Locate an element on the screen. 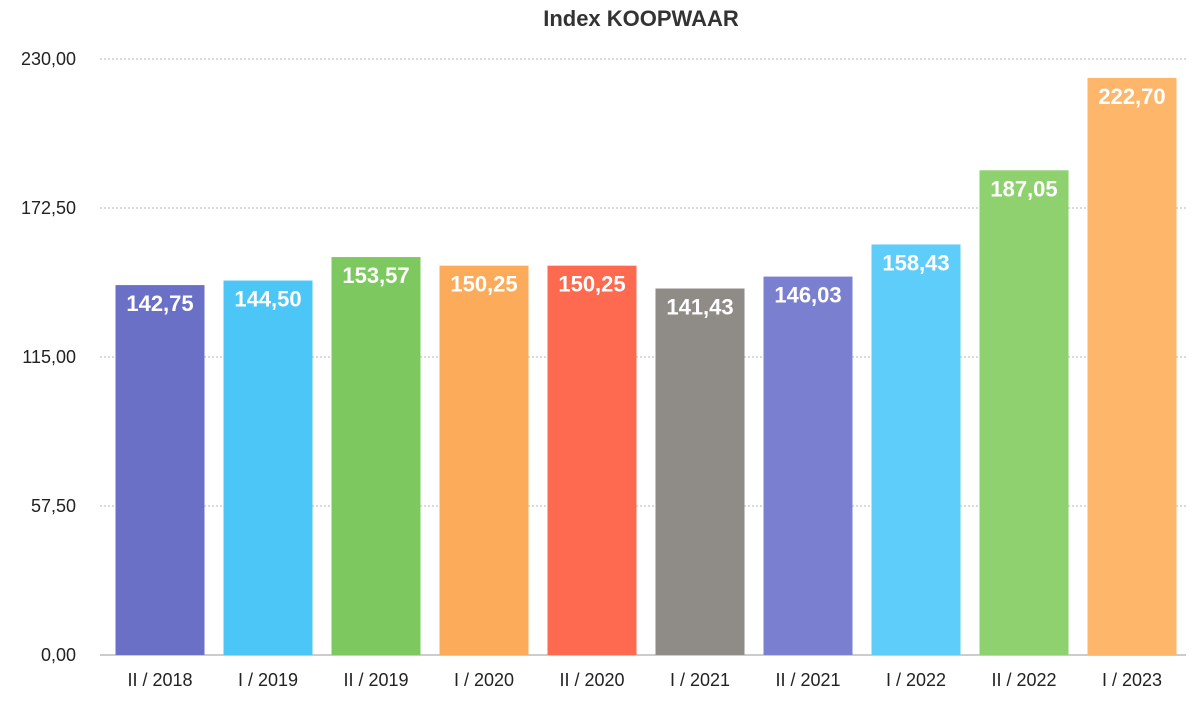  y-tick-label: 115,00 is located at coordinates (49, 357).